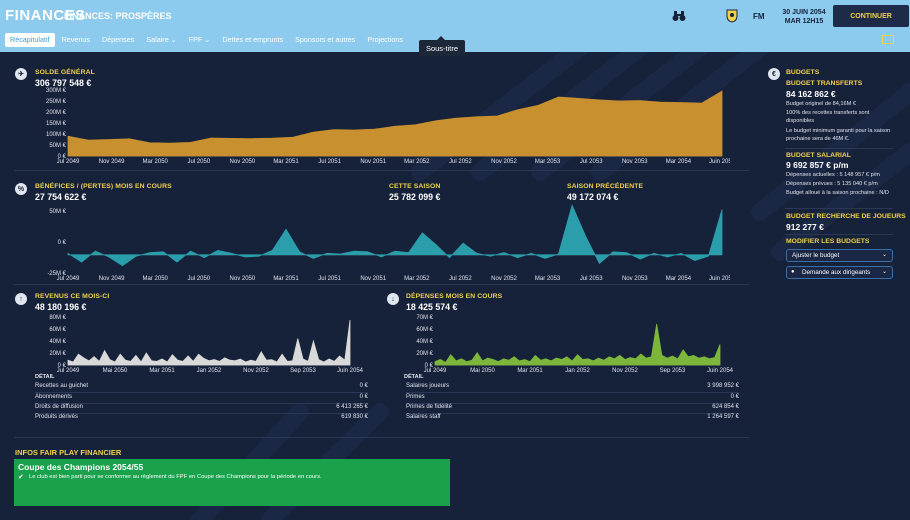  What do you see at coordinates (354, 417) in the screenshot?
I see `detail-value: 619 830 €` at bounding box center [354, 417].